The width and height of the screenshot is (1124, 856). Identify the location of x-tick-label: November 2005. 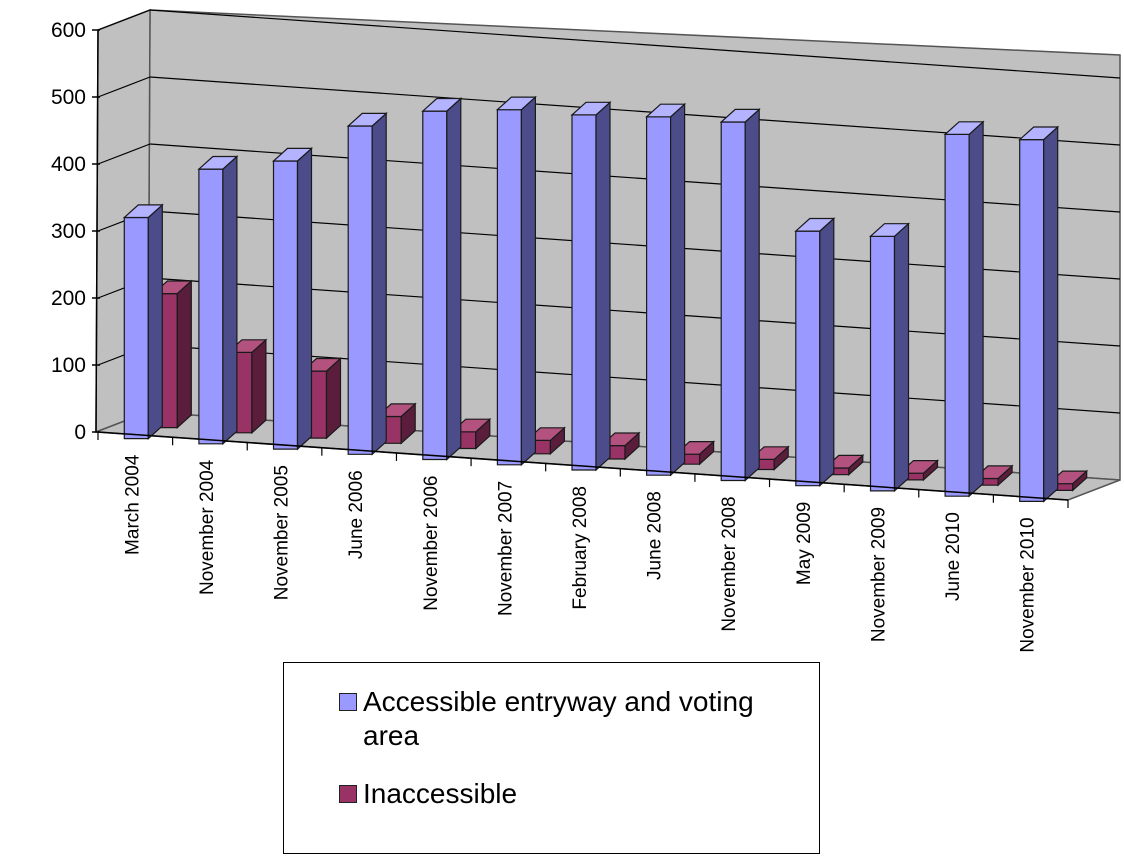
(281, 532).